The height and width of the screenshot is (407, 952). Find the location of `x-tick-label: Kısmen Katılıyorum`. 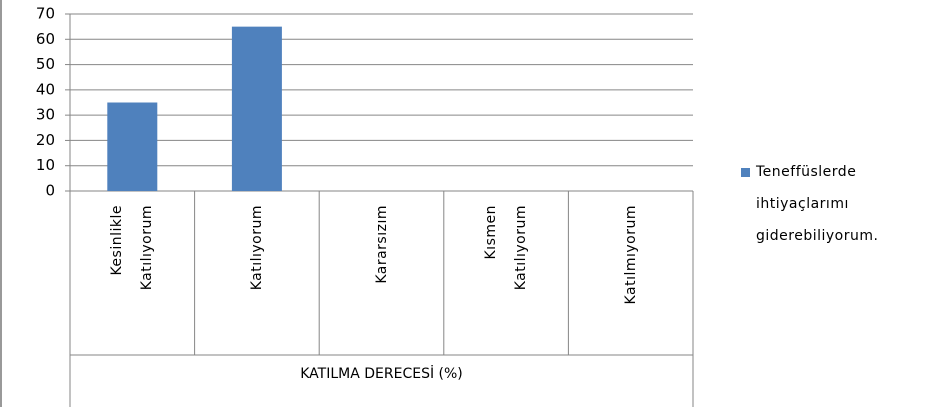

x-tick-label: Kısmen Katılıyorum is located at coordinates (506, 248).